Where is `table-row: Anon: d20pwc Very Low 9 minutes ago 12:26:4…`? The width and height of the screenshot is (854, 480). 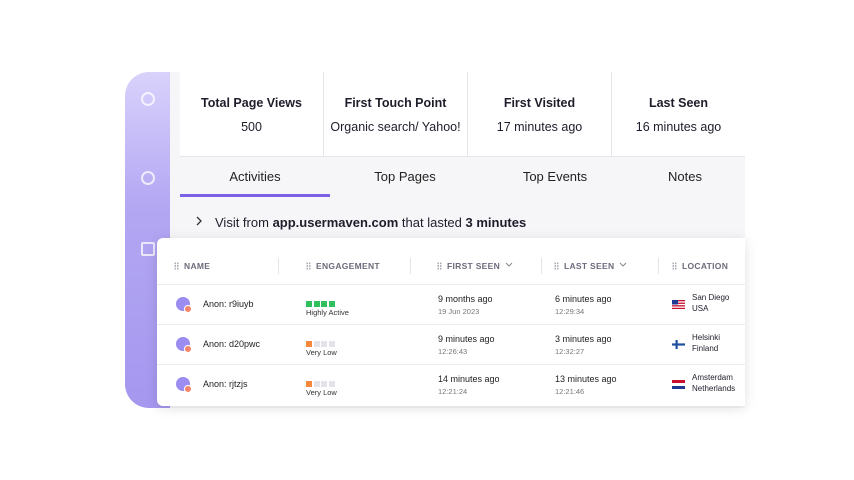
table-row: Anon: d20pwc Very Low 9 minutes ago 12:26:4… is located at coordinates (451, 344).